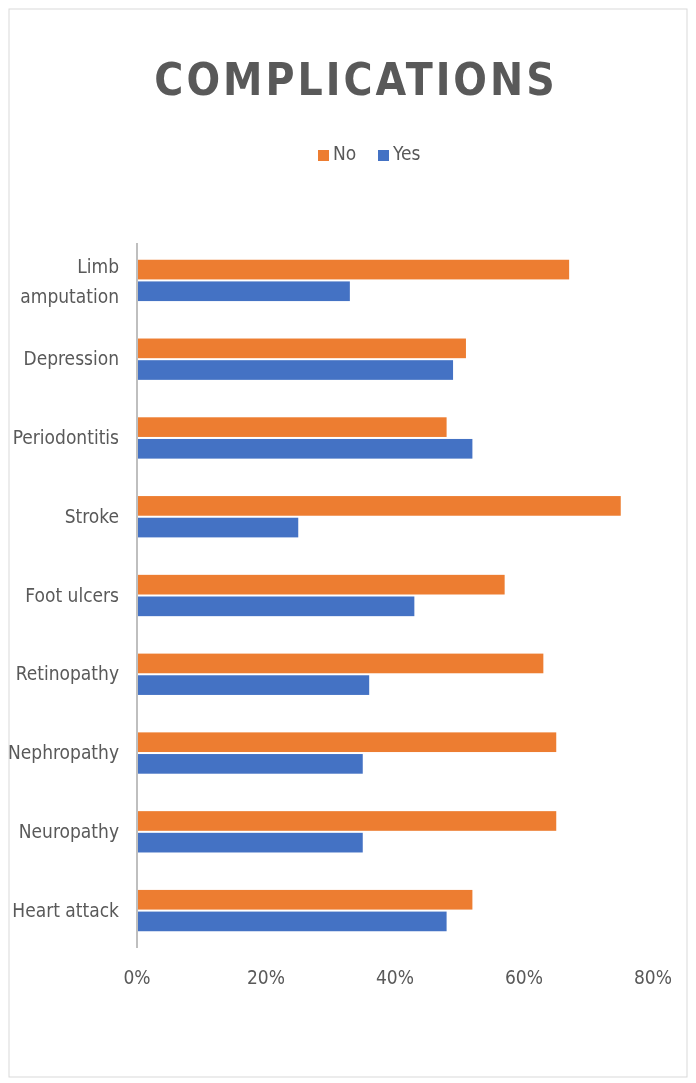 The height and width of the screenshot is (1083, 696). What do you see at coordinates (69, 281) in the screenshot?
I see `y-tick-label: Limb amputation` at bounding box center [69, 281].